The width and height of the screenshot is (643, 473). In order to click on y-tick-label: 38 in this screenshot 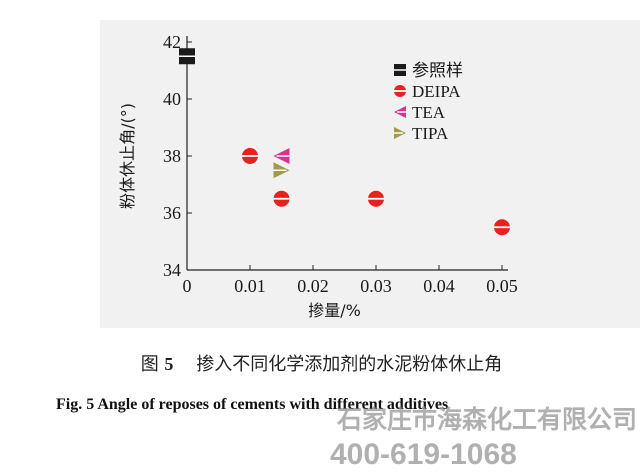, I will do `click(172, 156)`.